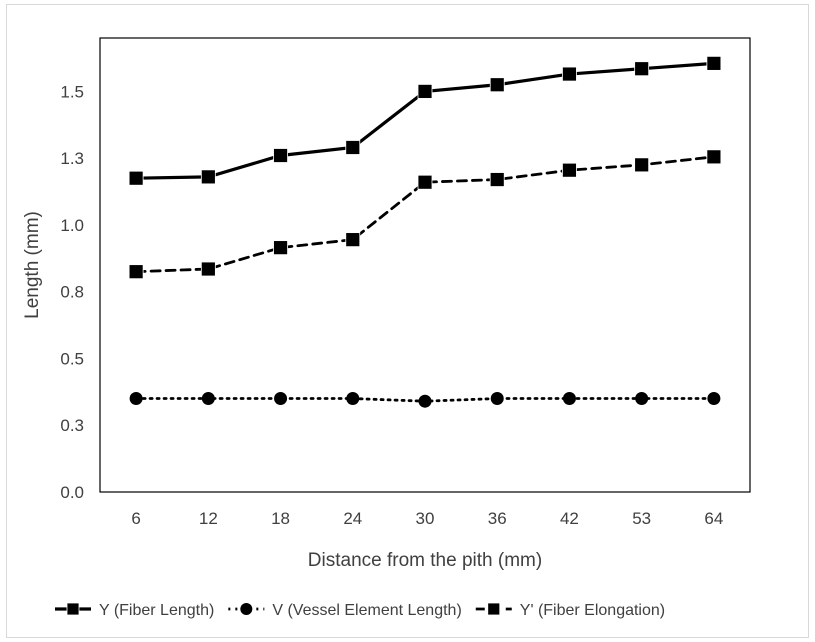  What do you see at coordinates (72, 492) in the screenshot?
I see `y-tick-label: 0.0` at bounding box center [72, 492].